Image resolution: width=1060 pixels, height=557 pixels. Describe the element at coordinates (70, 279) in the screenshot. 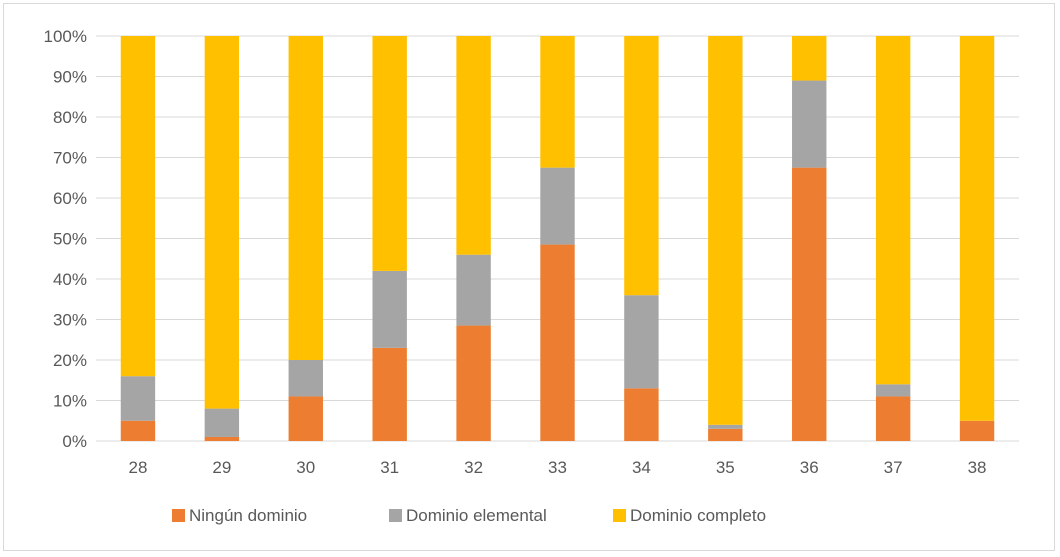

I see `y-tick-label: 40%` at that location.